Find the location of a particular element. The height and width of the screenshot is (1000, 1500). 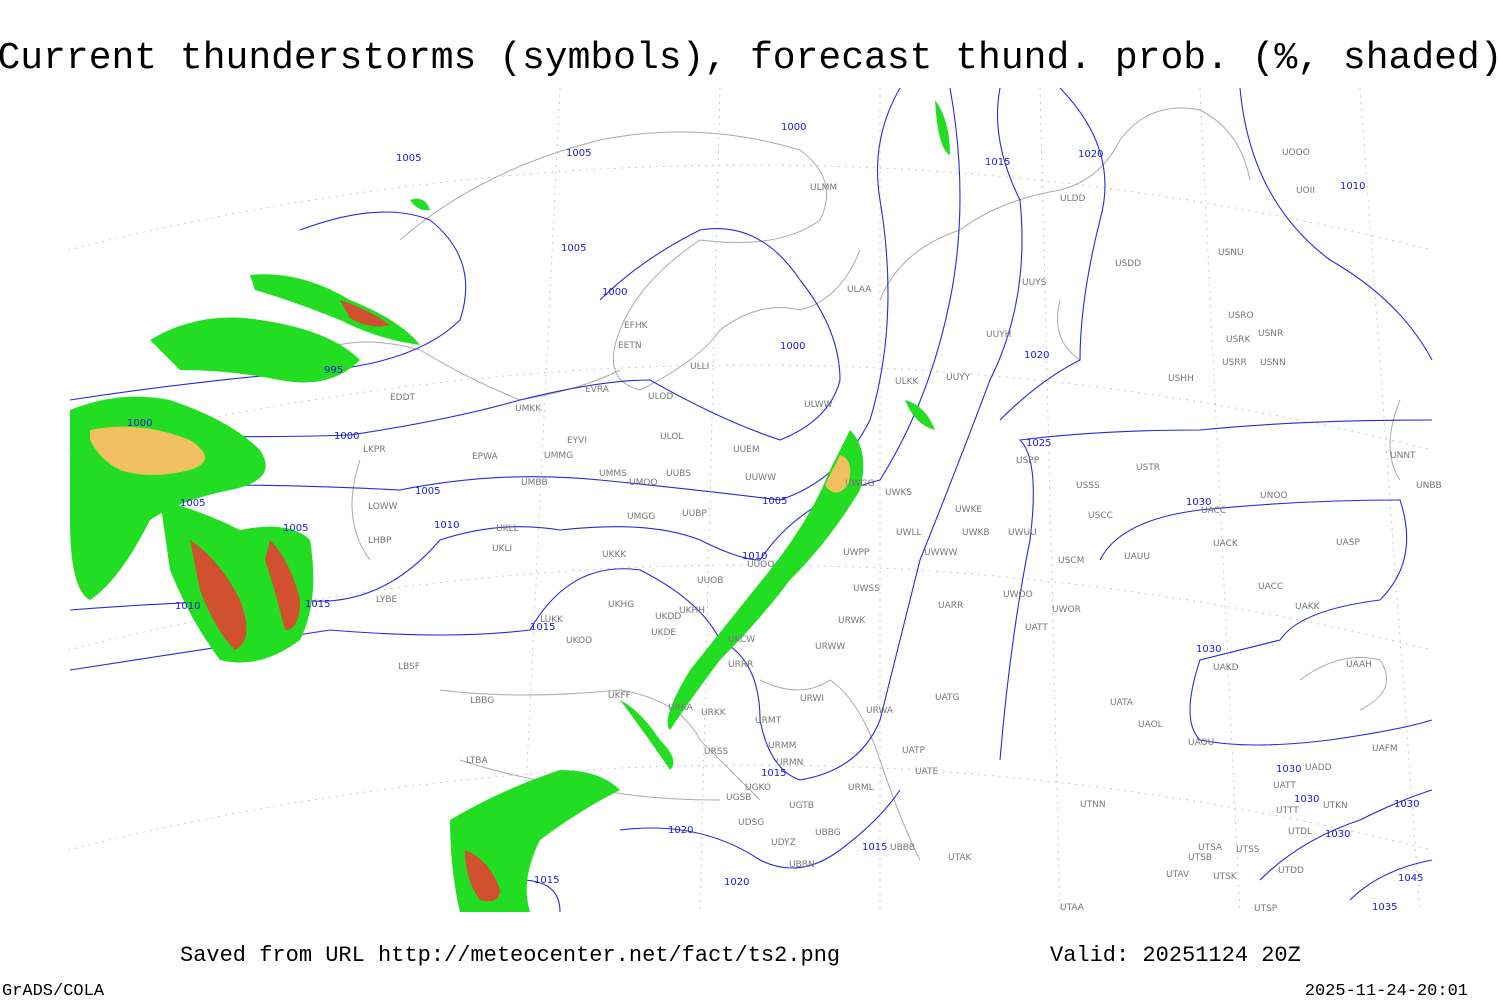

station-label: UWSS is located at coordinates (866, 589).